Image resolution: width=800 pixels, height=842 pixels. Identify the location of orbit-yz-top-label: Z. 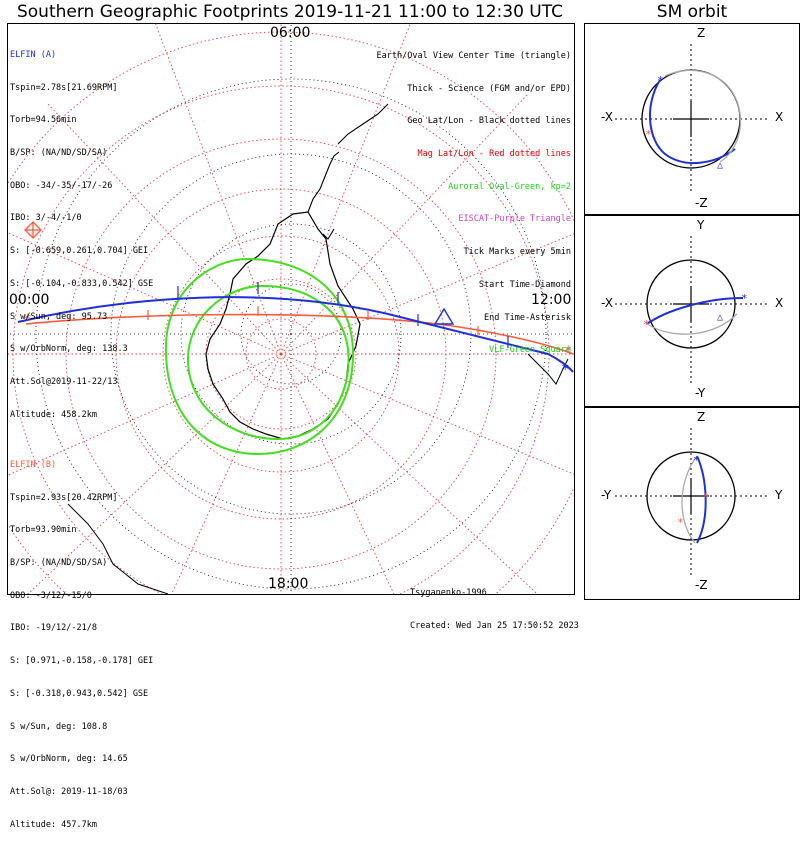
(701, 417).